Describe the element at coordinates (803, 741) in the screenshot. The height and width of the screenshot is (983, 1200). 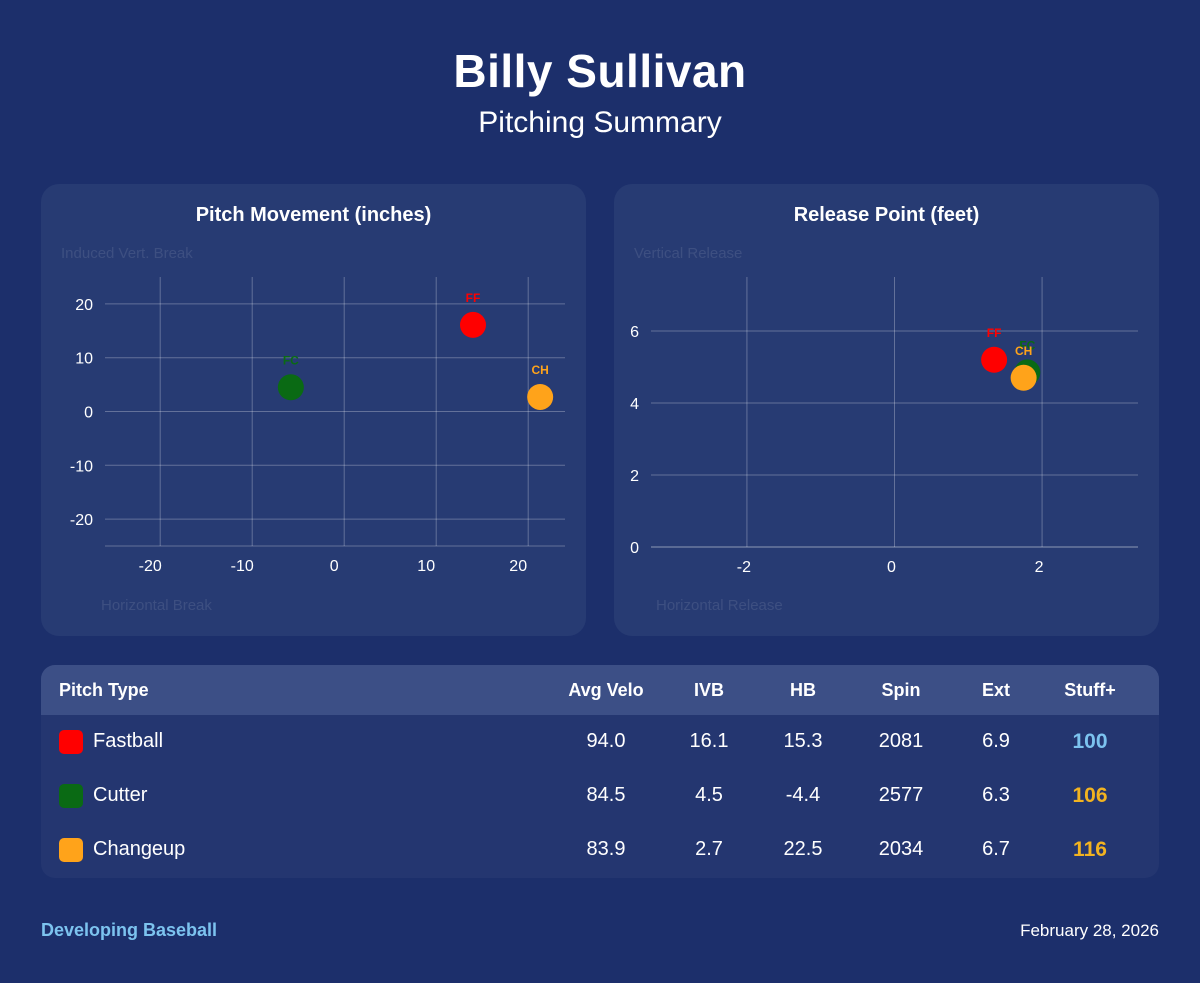
I see `hb-value: 15.3` at that location.